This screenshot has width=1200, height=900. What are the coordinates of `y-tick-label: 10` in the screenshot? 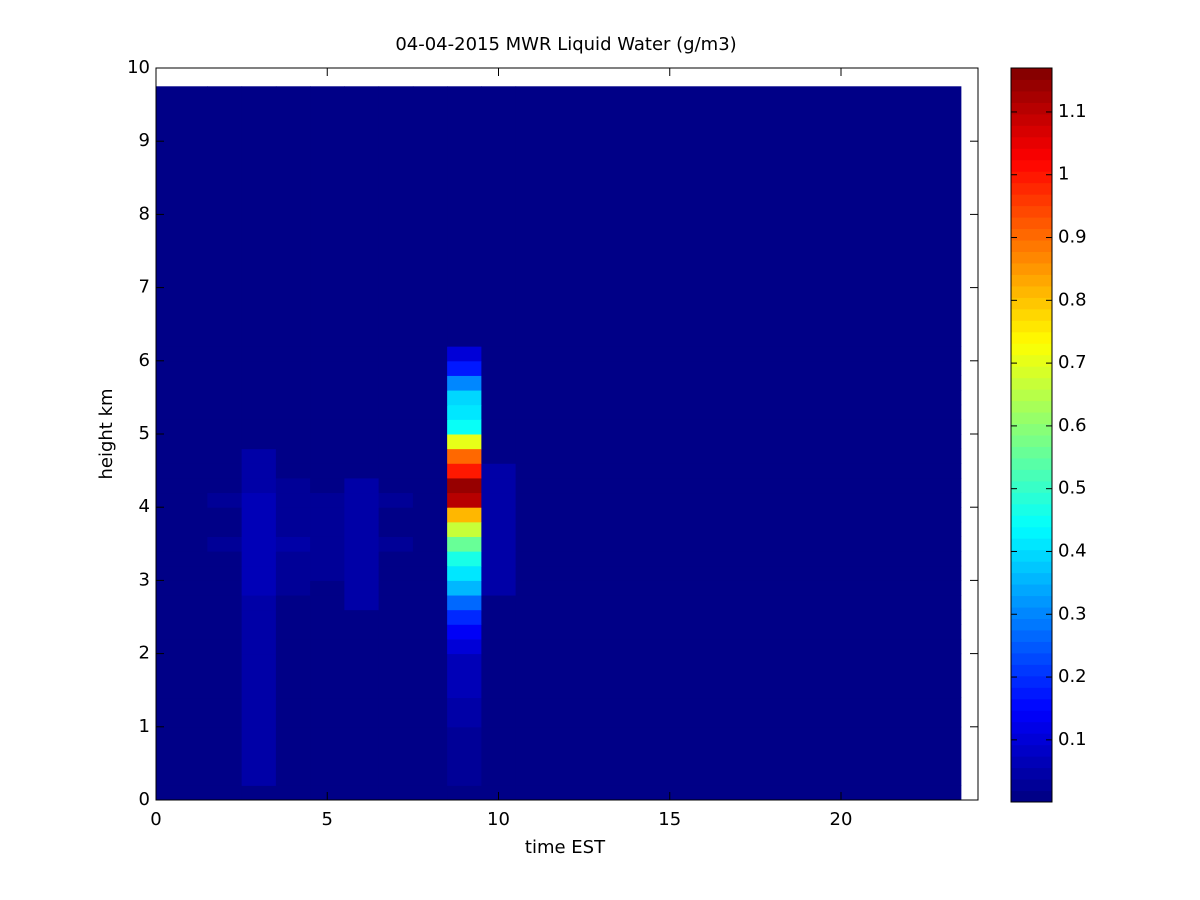 It's located at (138, 67).